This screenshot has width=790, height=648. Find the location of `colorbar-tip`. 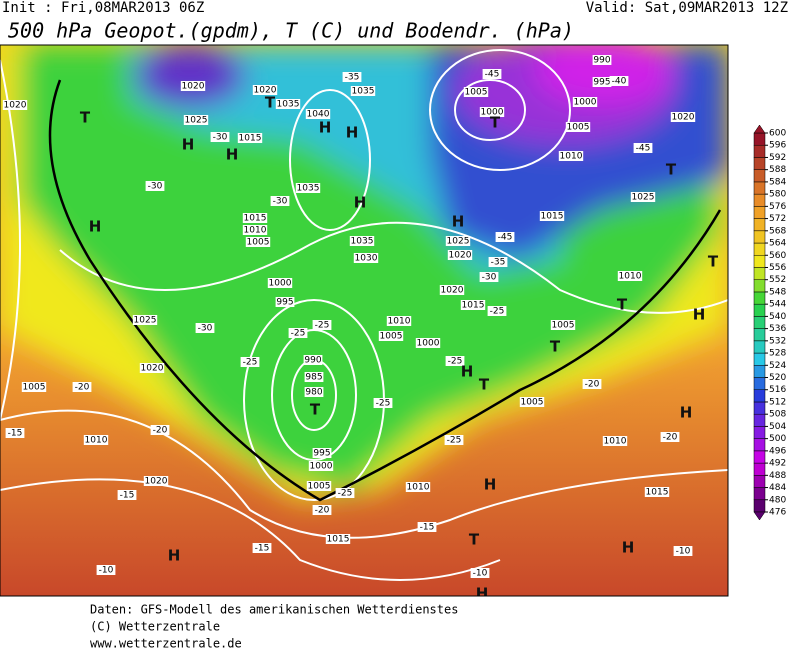

colorbar-tip is located at coordinates (759, 516).